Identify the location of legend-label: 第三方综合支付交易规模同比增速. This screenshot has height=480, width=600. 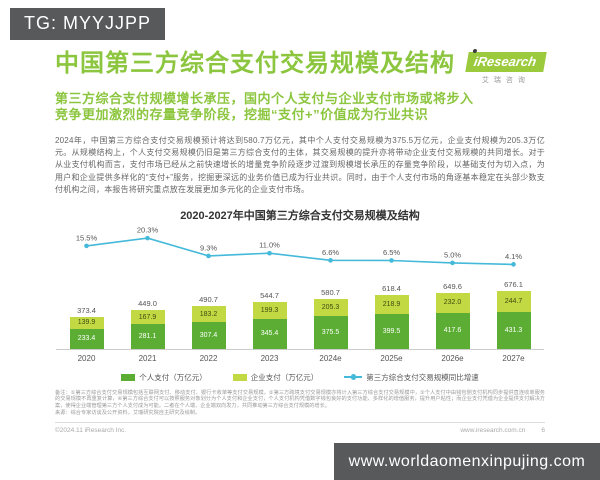
(422, 377).